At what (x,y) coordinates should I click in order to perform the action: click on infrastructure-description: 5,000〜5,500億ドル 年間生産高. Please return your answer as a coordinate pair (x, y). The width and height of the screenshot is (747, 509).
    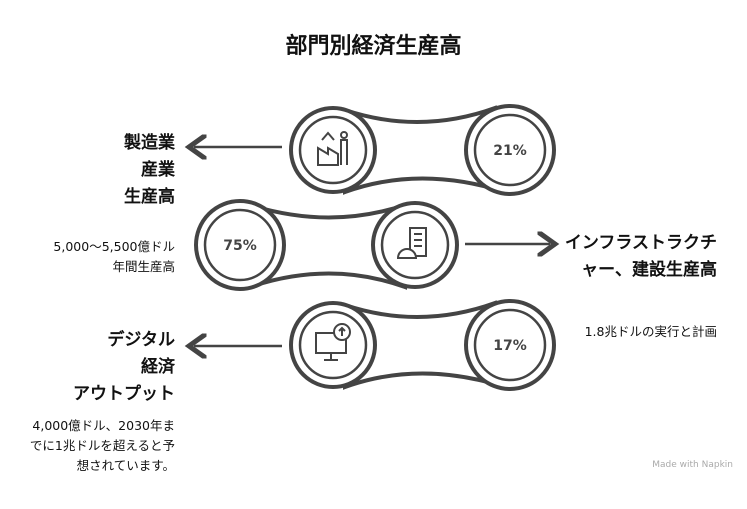
    Looking at the image, I should click on (114, 257).